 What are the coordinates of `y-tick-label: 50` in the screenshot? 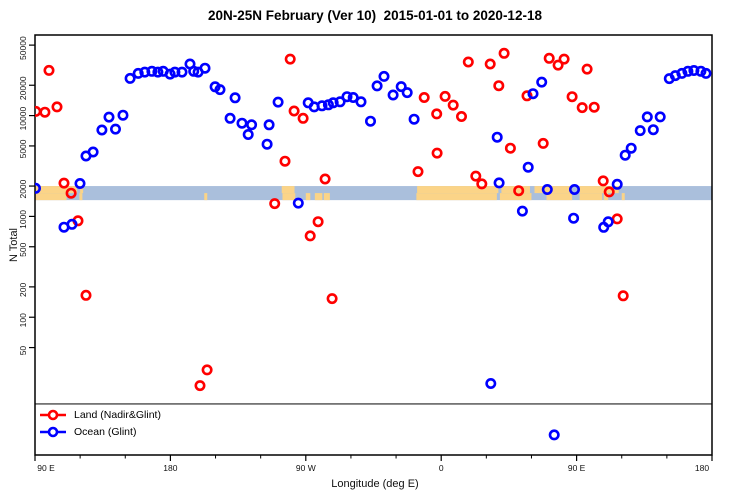 It's located at (23, 351).